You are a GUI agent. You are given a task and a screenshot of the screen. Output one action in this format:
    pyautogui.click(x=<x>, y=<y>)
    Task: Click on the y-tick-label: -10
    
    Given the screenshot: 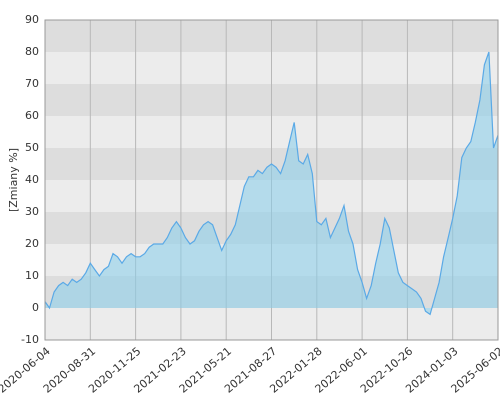 What is the action you would take?
    pyautogui.click(x=30, y=339)
    